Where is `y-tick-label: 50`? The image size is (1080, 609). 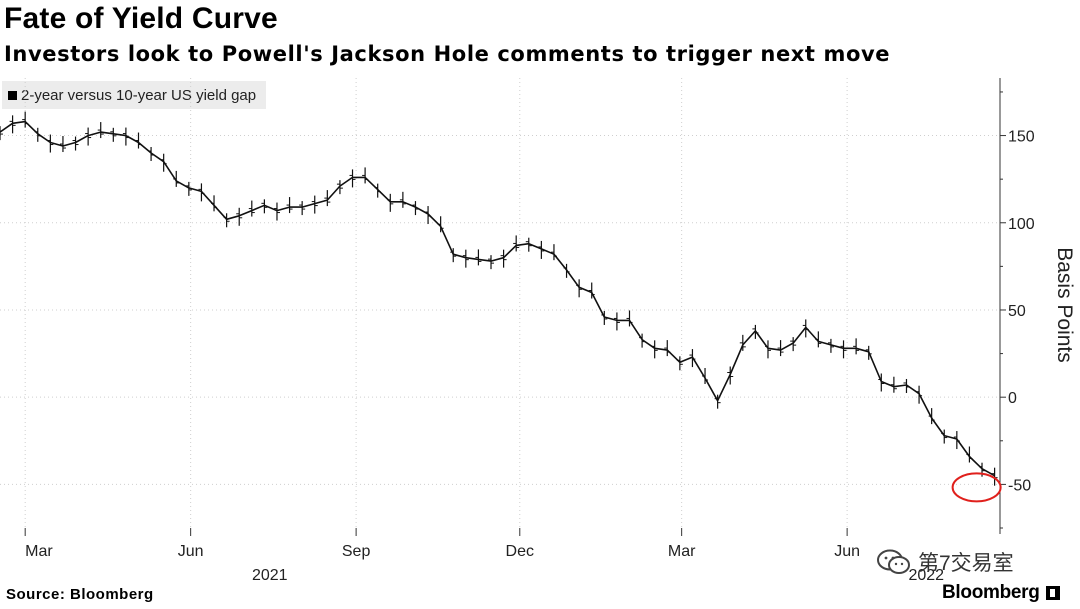 y-tick-label: 50 is located at coordinates (1017, 311).